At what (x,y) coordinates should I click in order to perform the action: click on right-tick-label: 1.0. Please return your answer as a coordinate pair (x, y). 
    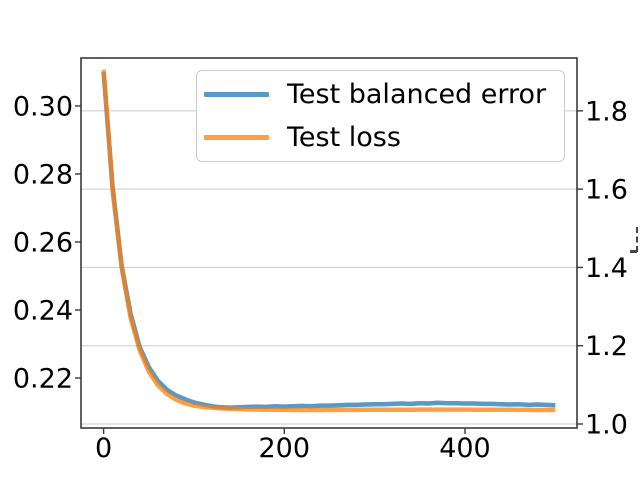
    Looking at the image, I should click on (606, 425).